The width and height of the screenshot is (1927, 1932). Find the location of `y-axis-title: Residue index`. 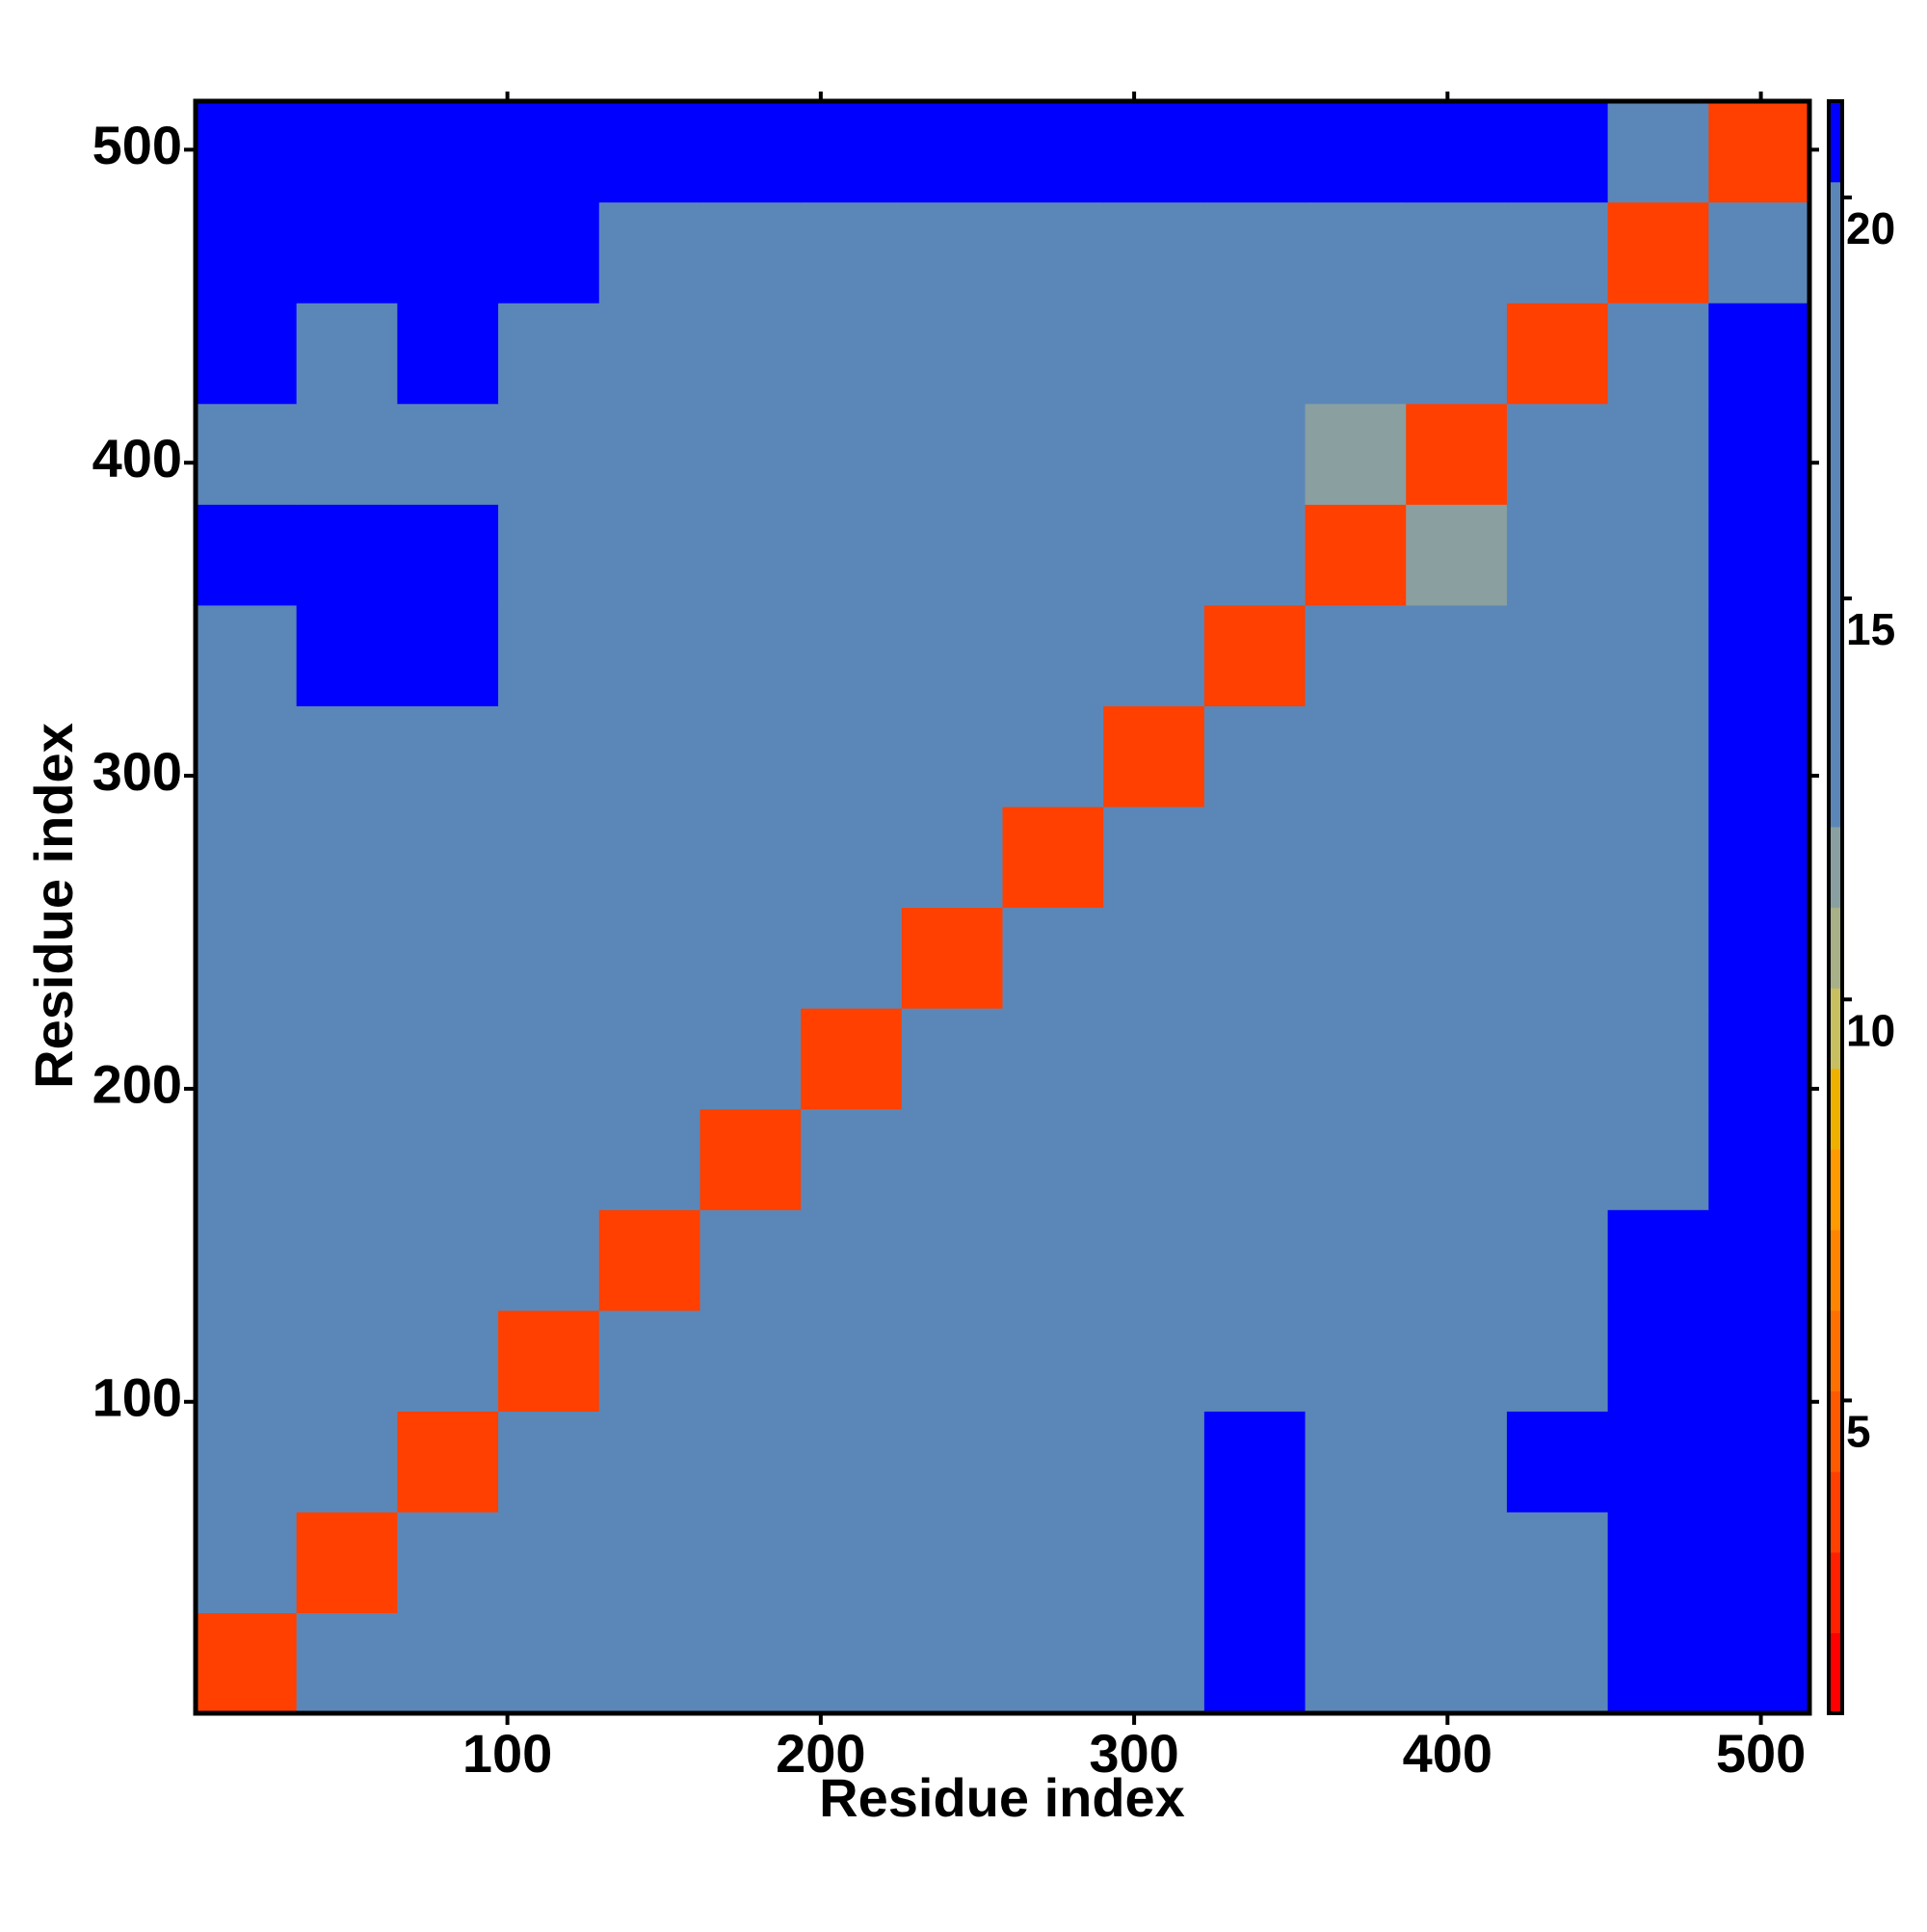

y-axis-title: Residue index is located at coordinates (53, 906).